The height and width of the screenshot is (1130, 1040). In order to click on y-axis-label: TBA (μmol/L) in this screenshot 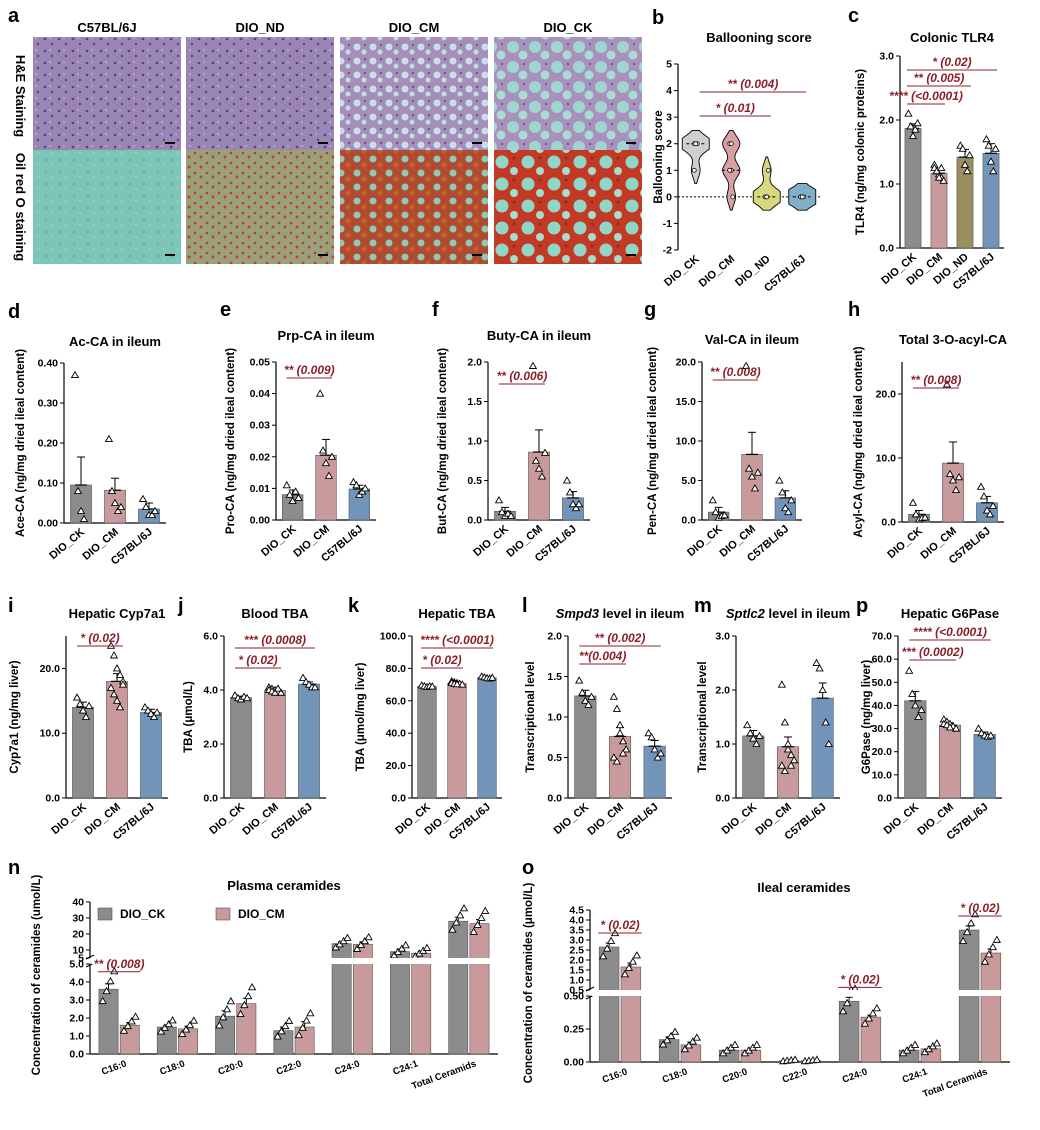, I will do `click(189, 717)`.